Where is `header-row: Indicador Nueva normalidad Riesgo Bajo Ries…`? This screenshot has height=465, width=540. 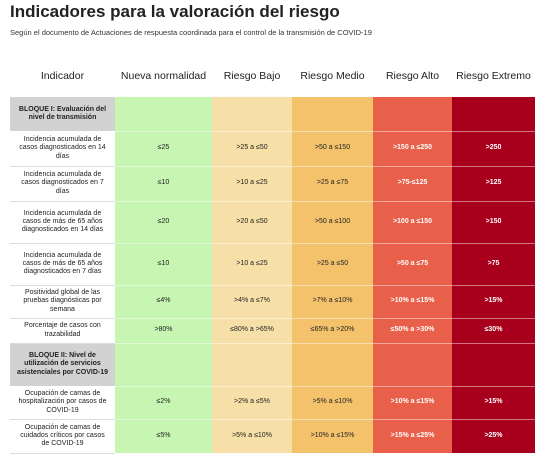 header-row: Indicador Nueva normalidad Riesgo Bajo Ries… is located at coordinates (272, 76).